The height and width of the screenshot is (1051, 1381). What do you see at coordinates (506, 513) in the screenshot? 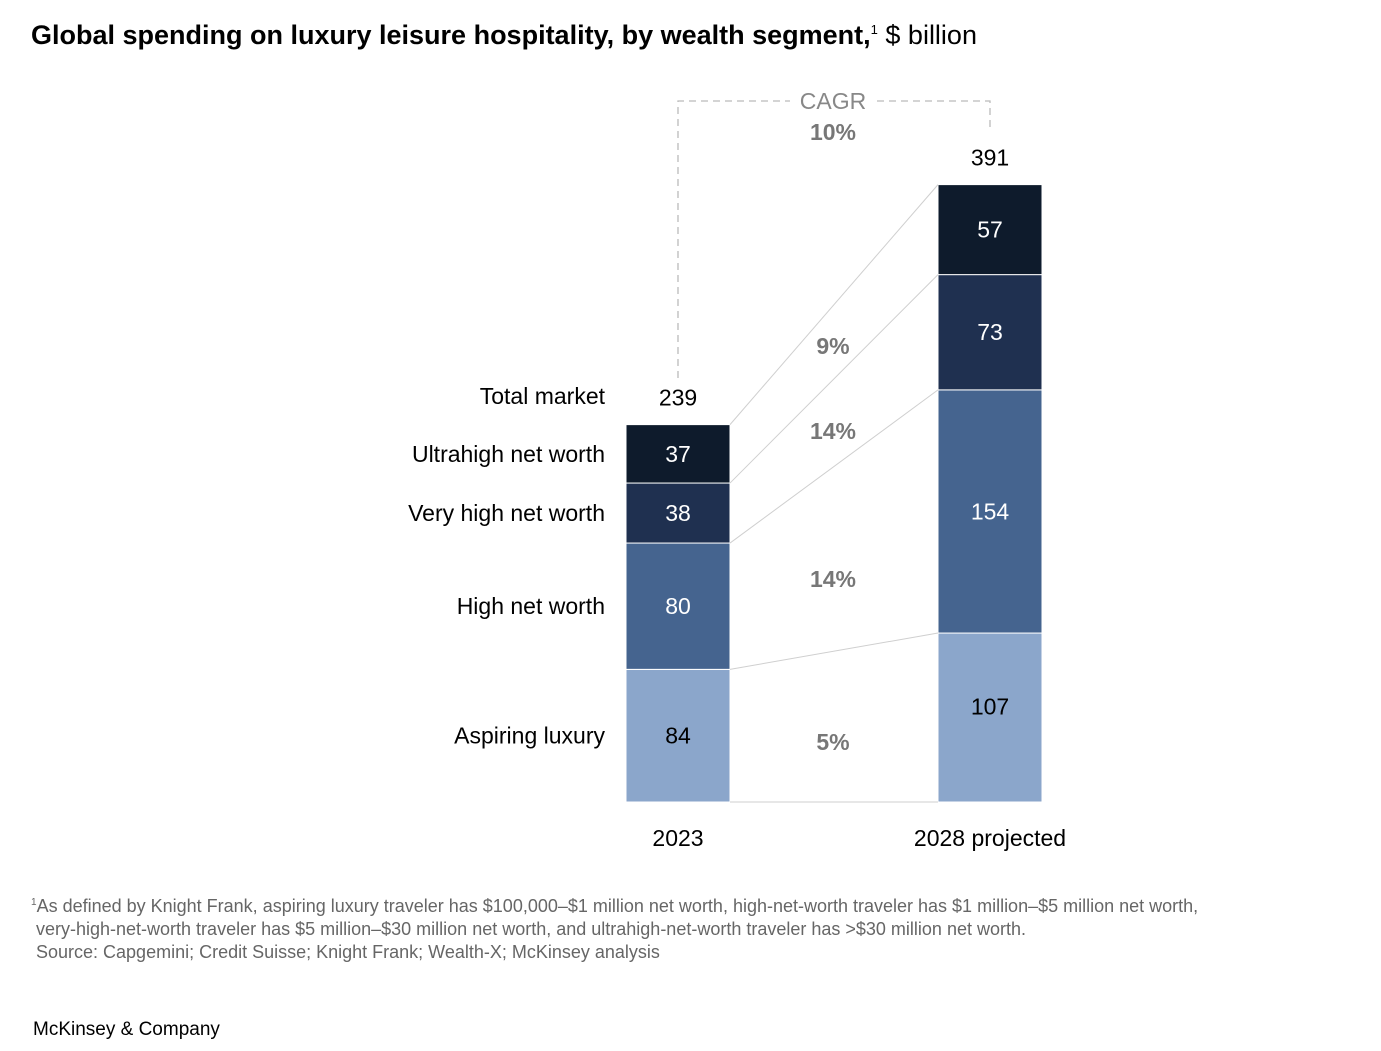
I see `series-label: Very high net worth` at bounding box center [506, 513].